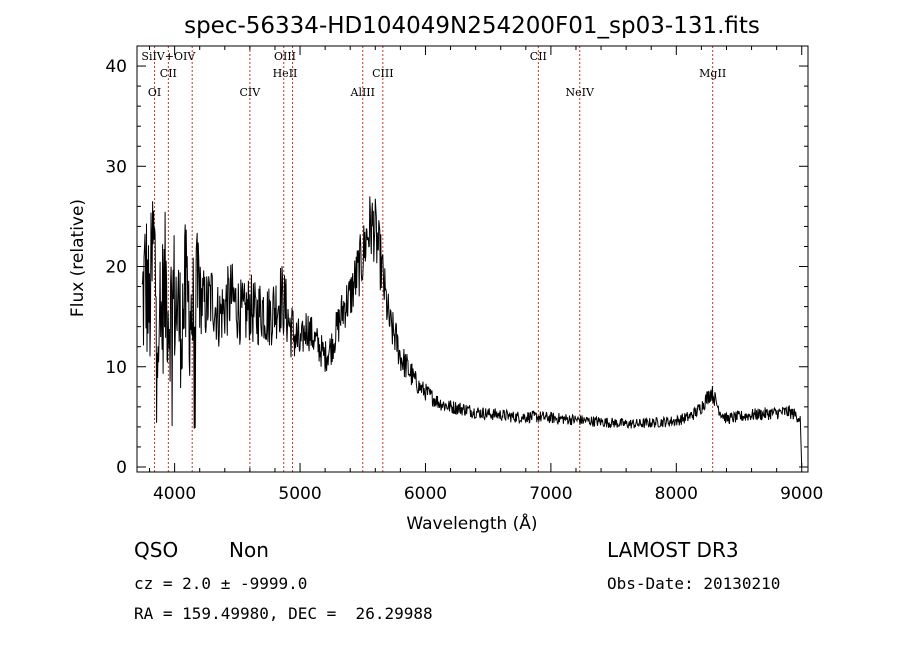 The image size is (900, 649). Describe the element at coordinates (299, 494) in the screenshot. I see `x-tick-label: 5000` at that location.